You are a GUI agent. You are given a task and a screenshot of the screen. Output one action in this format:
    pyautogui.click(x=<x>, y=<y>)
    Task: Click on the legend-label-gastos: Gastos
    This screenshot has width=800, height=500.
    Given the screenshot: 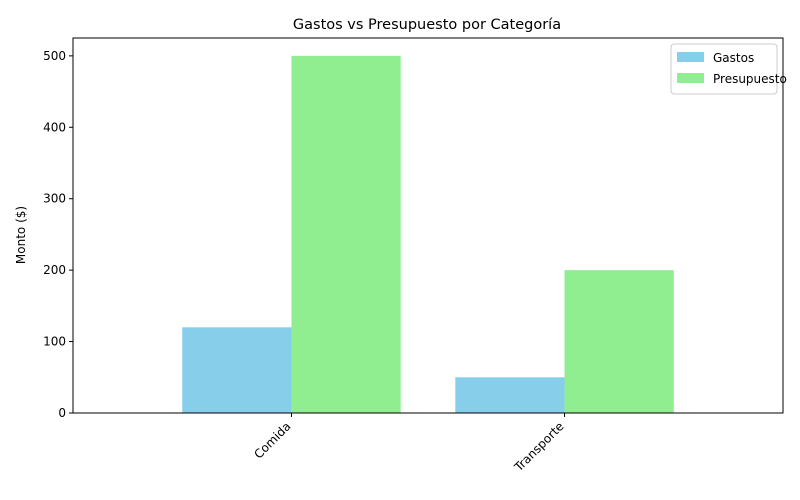 What is the action you would take?
    pyautogui.click(x=733, y=58)
    